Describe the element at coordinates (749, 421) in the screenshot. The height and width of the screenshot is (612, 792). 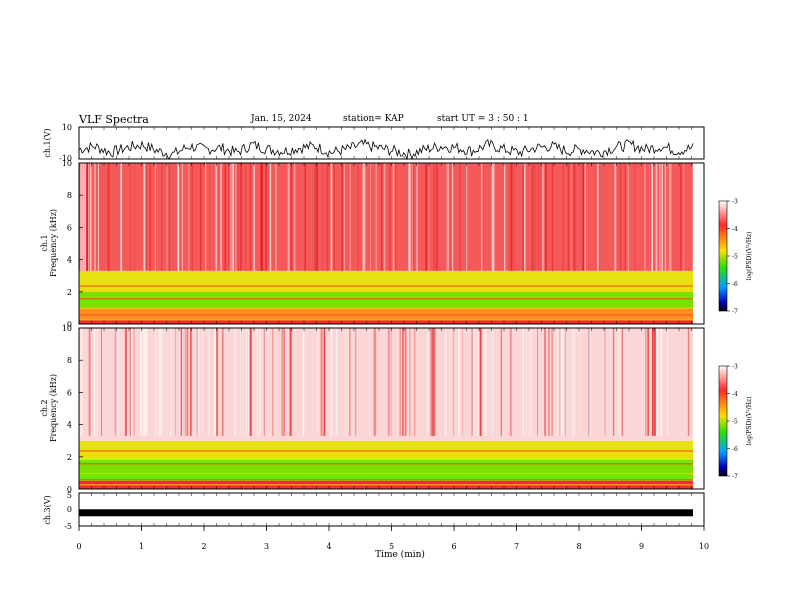
I see `colorbar-ch2-label: log(PSD)(V²/Hz)` at that location.